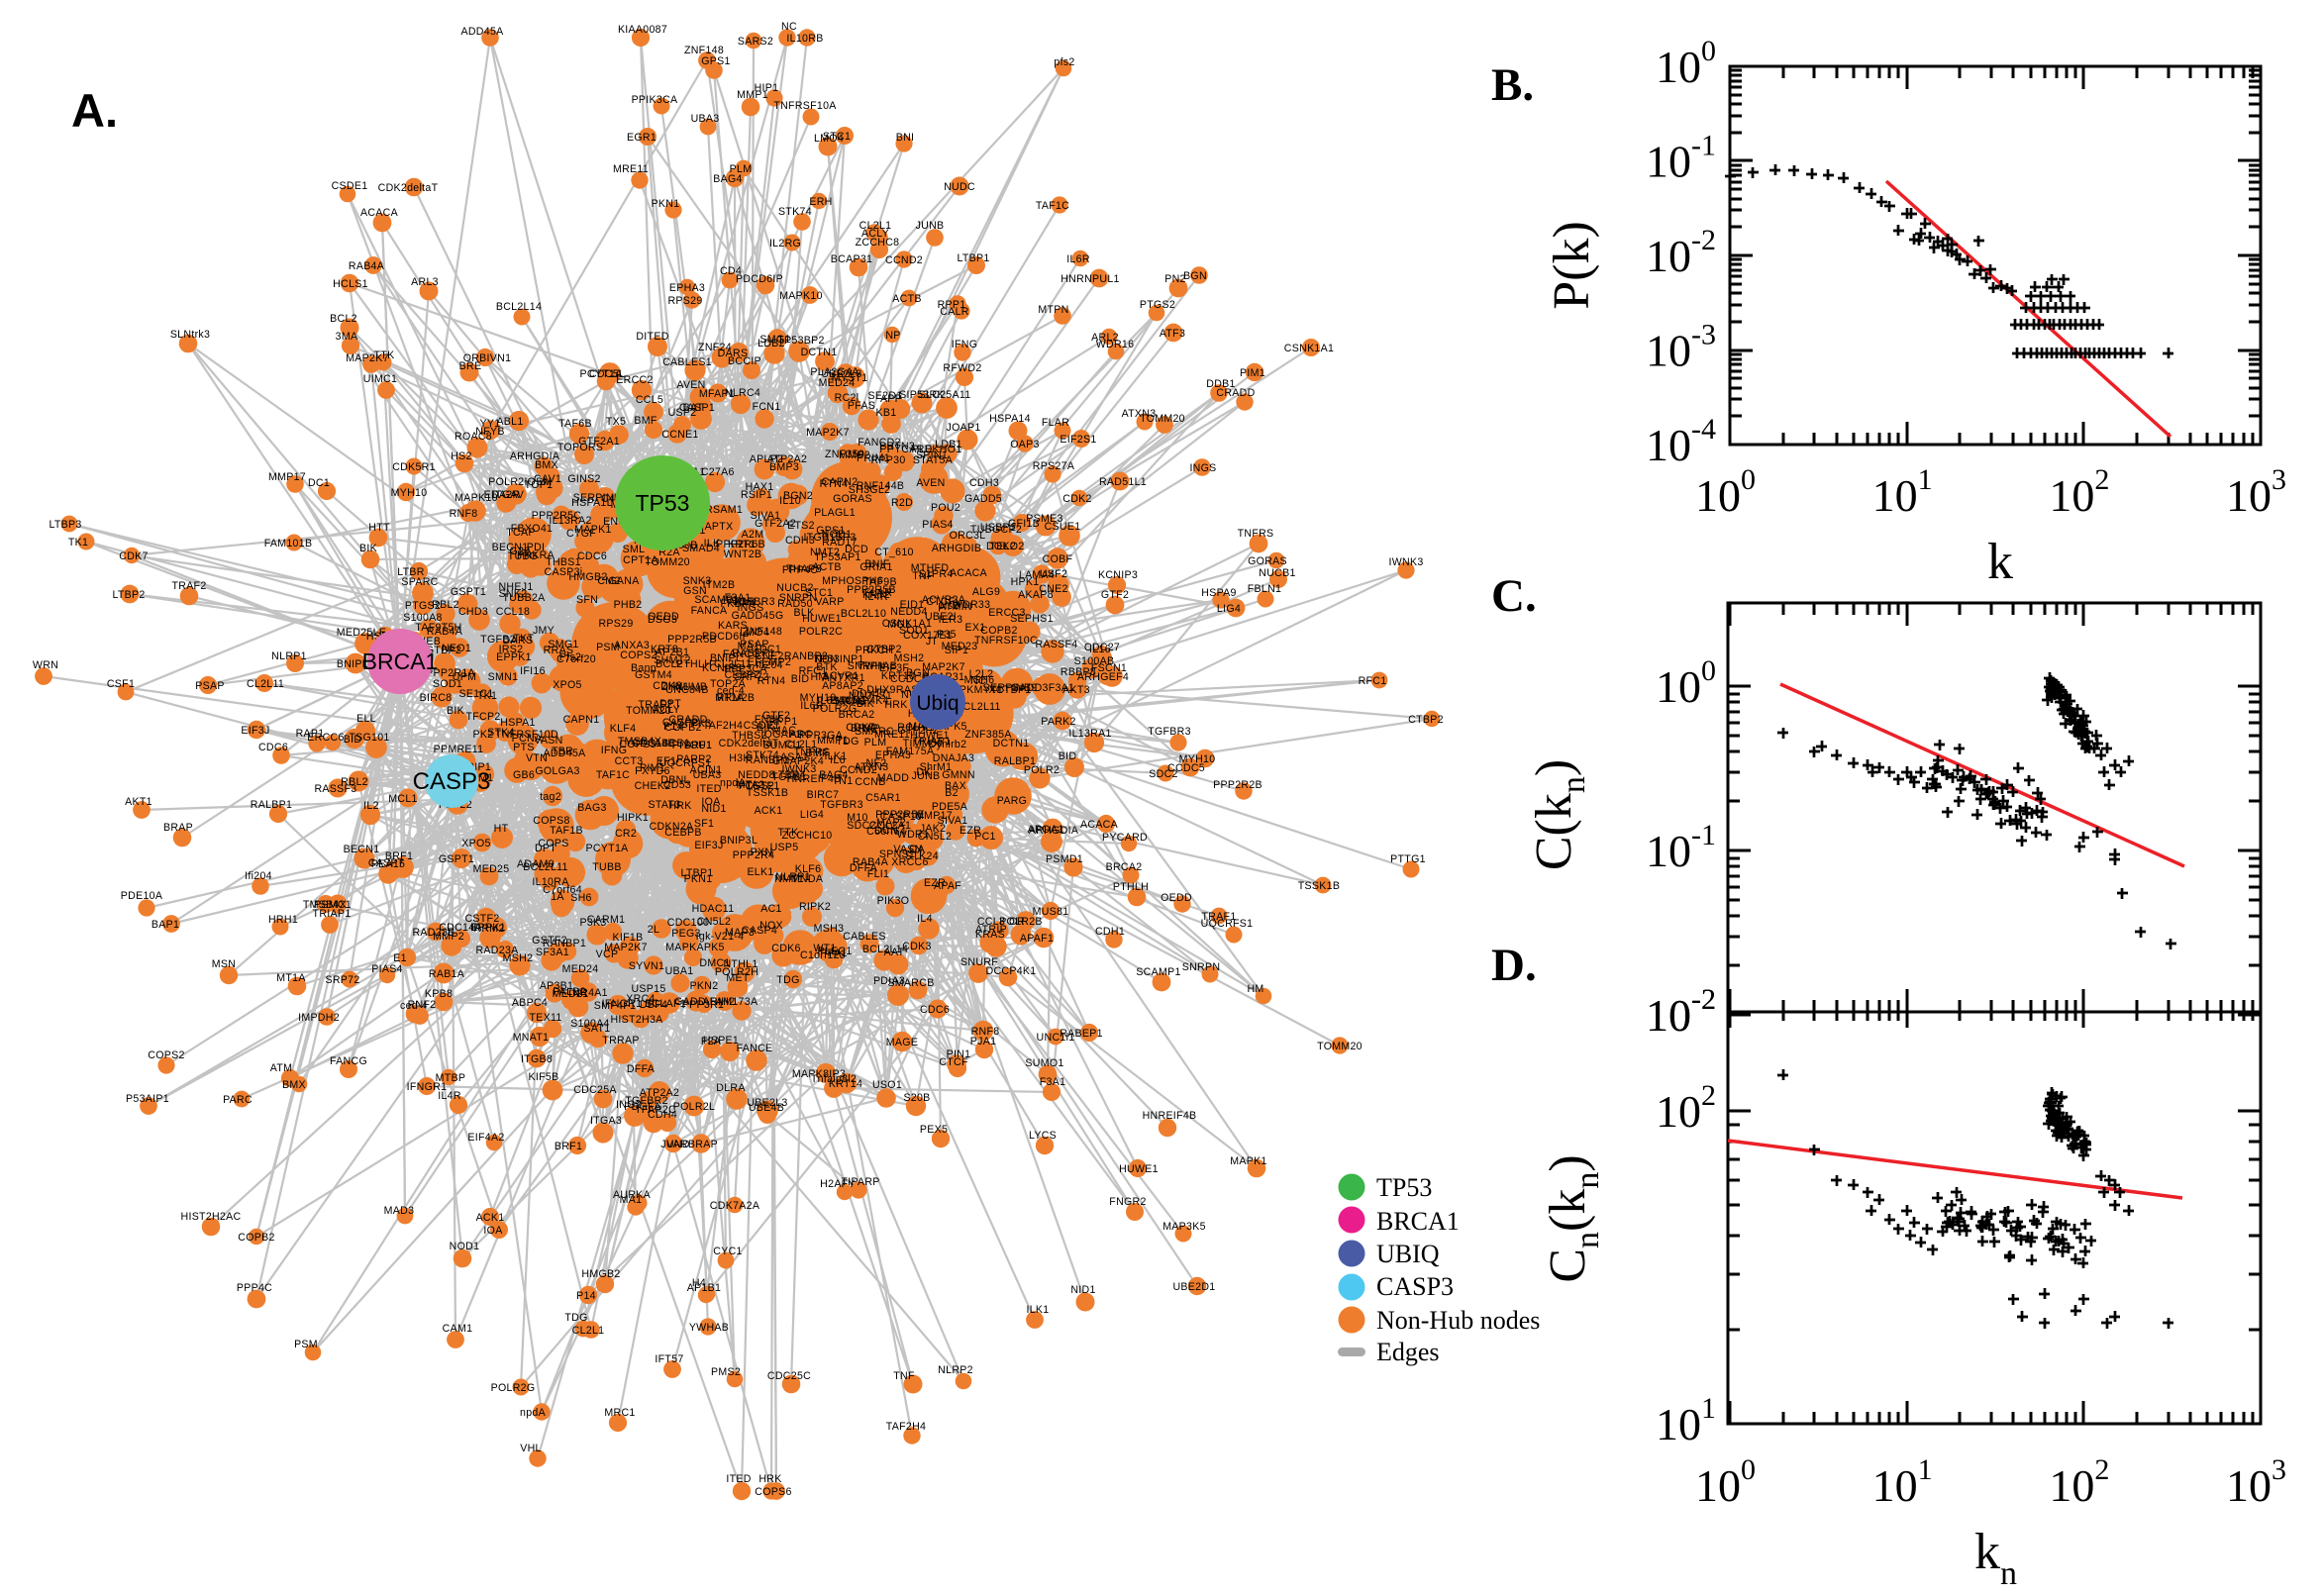 This screenshot has width=2323, height=1596. I want to click on svg-text: TMSB4X, so click(325, 905).